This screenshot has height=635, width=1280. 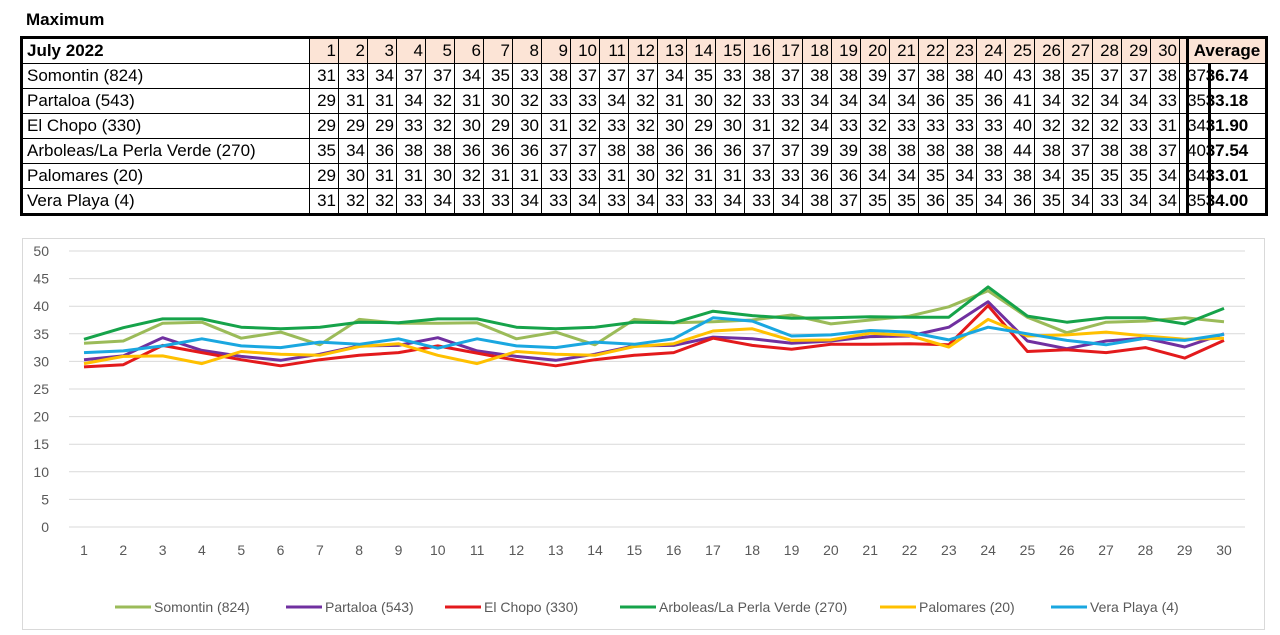 I want to click on x-tick-label: 29, so click(x=1185, y=550).